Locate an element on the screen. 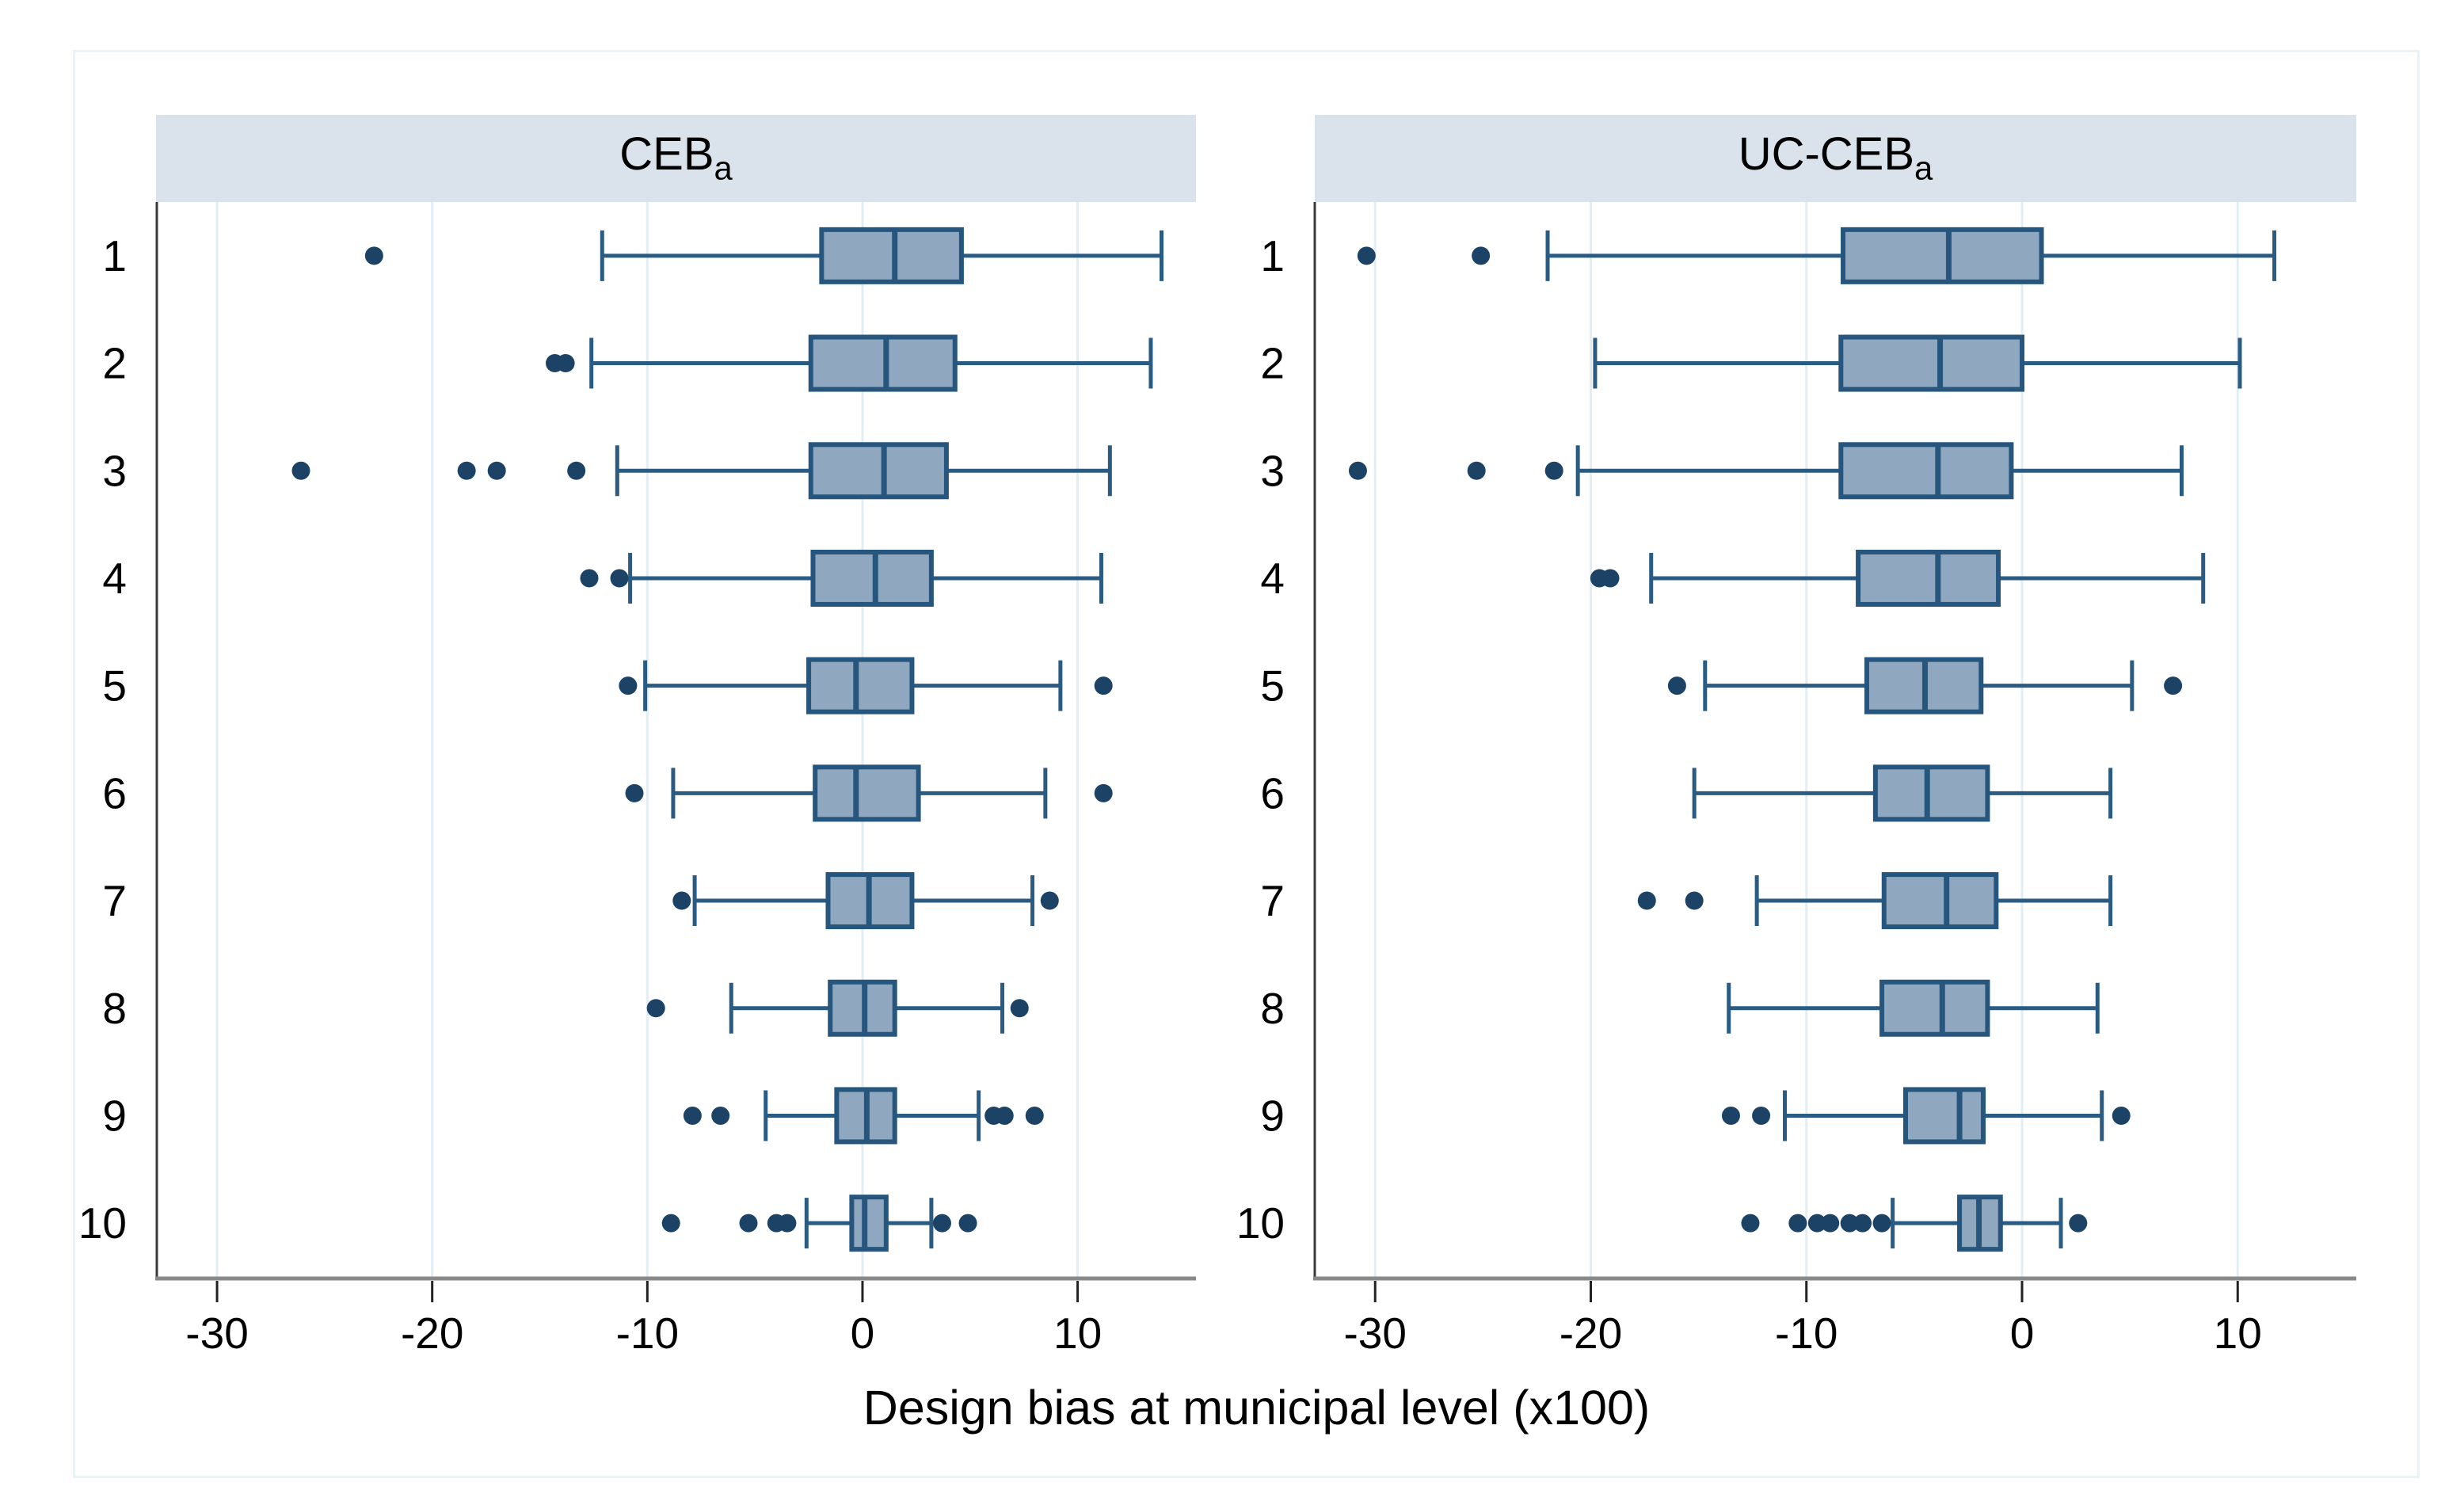 This screenshot has height=1509, width=2464. panel-title-left: CEBa is located at coordinates (676, 158).